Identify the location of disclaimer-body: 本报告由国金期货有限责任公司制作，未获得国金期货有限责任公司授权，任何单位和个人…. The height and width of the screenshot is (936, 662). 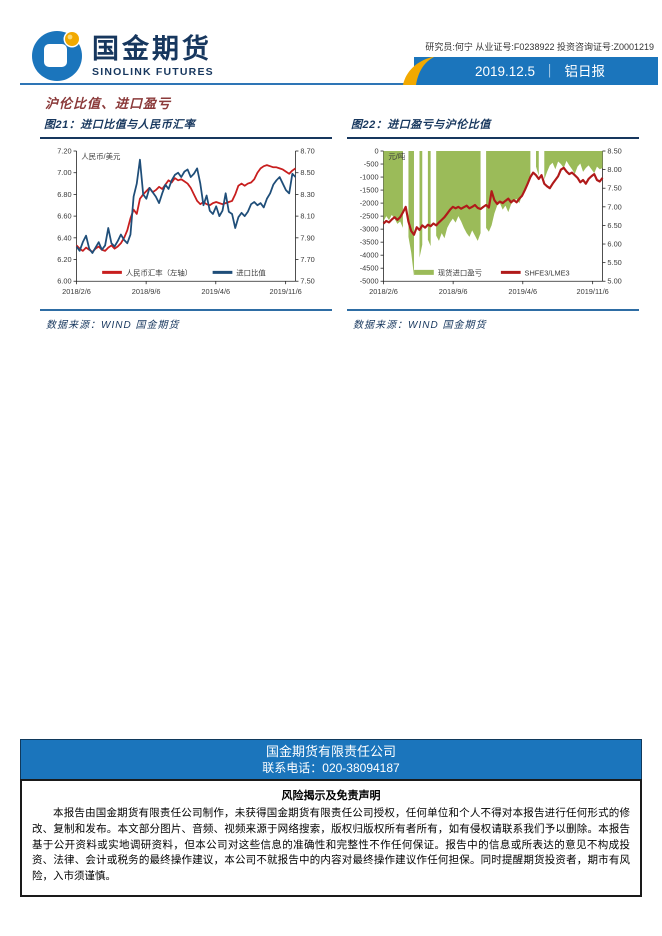
(331, 844).